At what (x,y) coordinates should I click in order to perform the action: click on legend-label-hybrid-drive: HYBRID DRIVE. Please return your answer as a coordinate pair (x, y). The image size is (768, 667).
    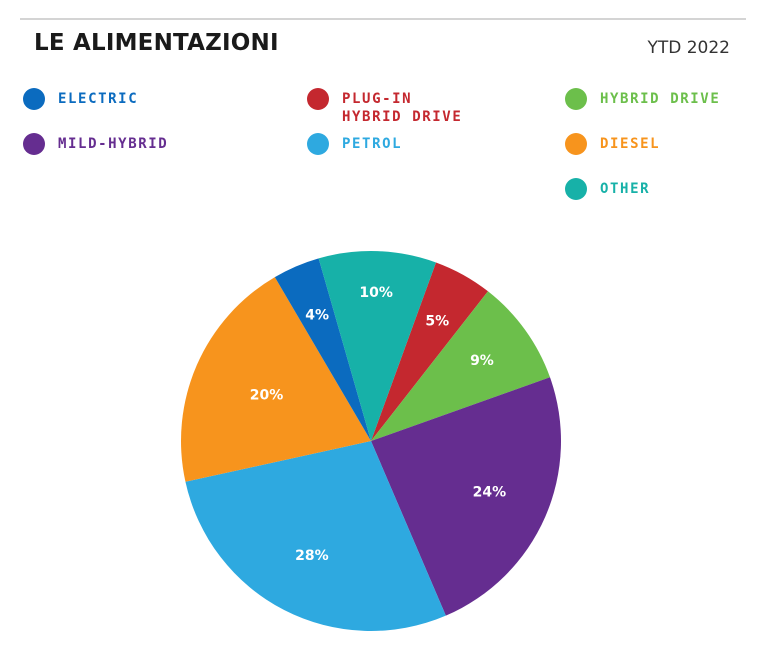
    Looking at the image, I should click on (660, 99).